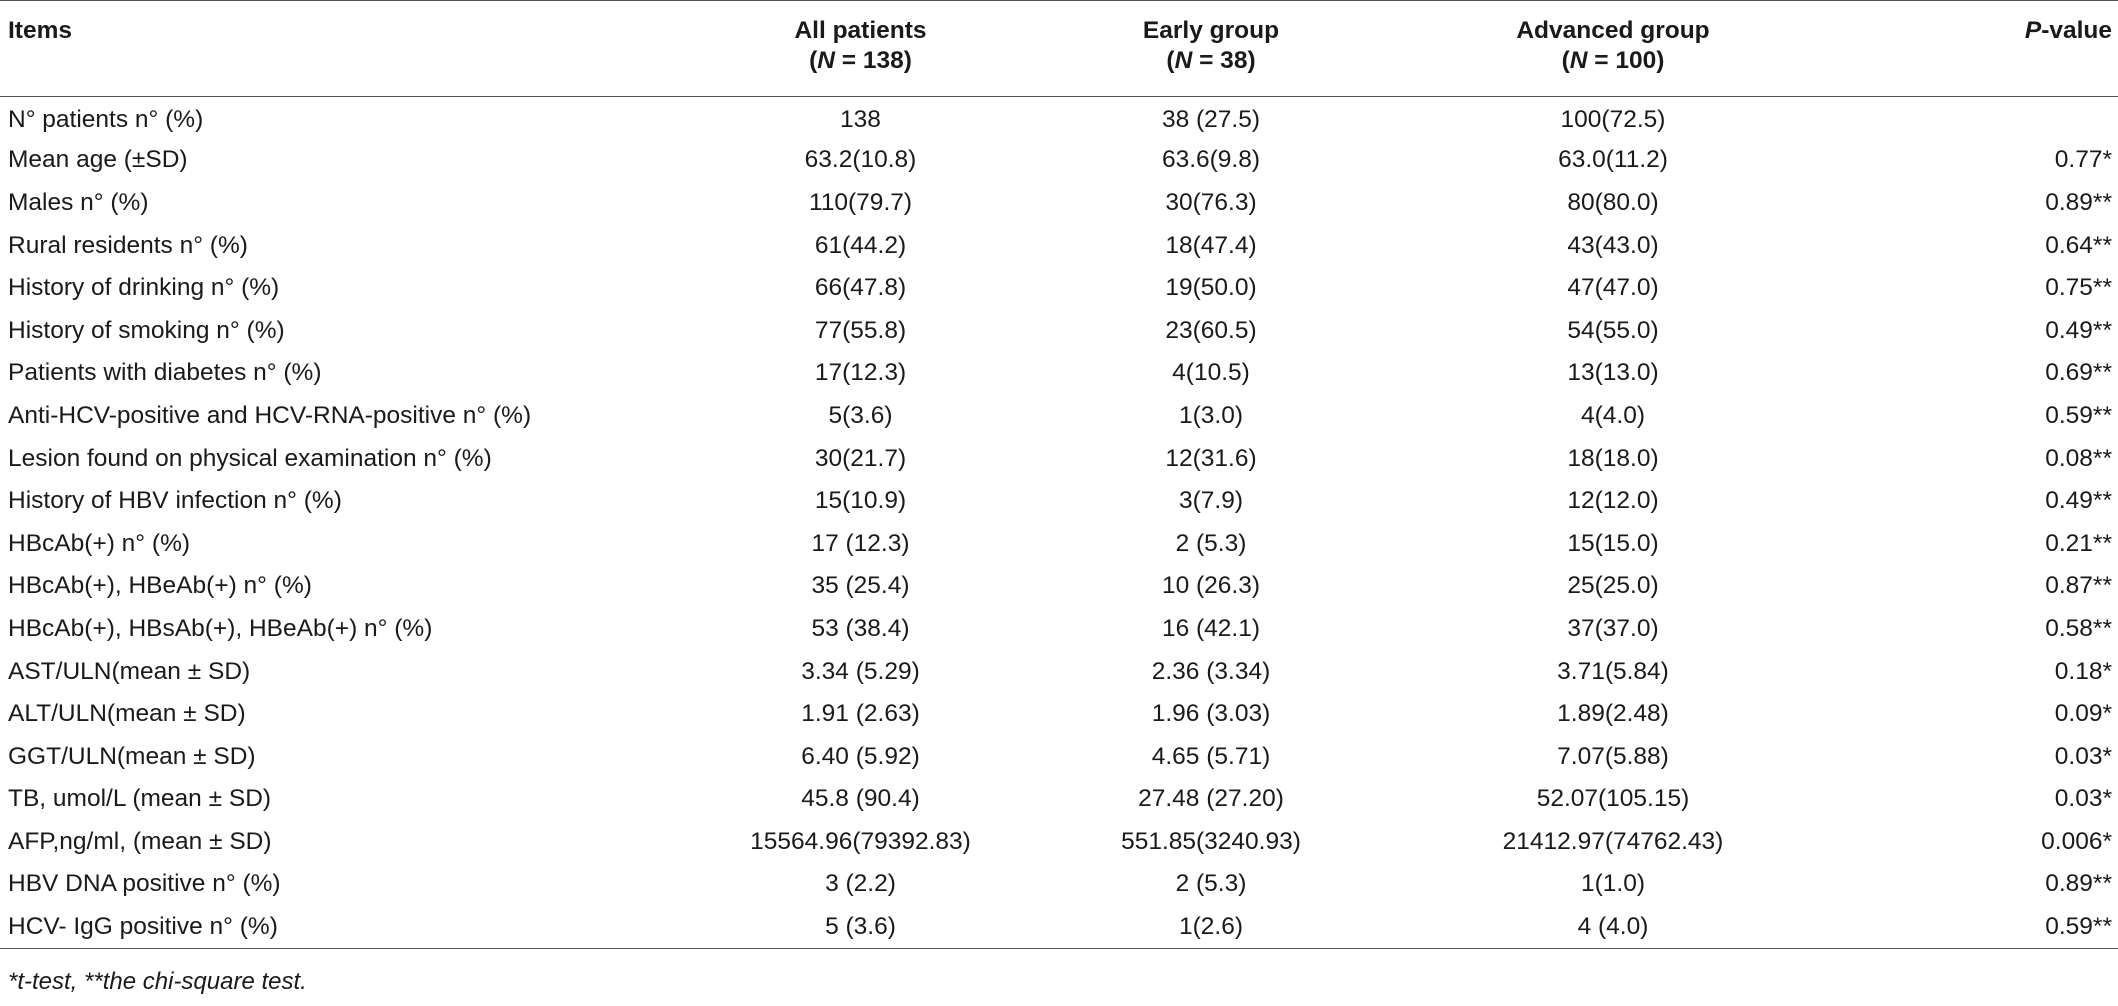 The height and width of the screenshot is (1006, 2118). What do you see at coordinates (1211, 288) in the screenshot?
I see `cell-early-group: 19(50.0)` at bounding box center [1211, 288].